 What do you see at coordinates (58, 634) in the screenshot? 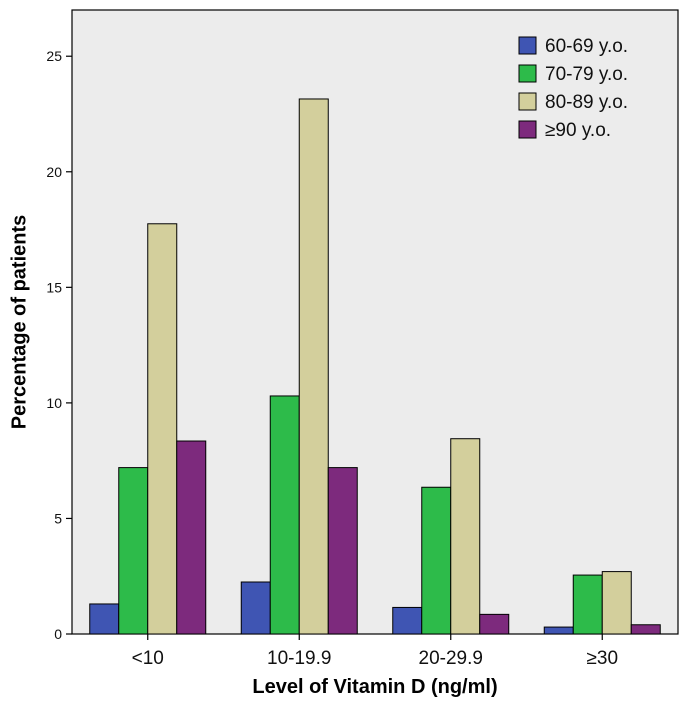
I see `y-tick-label: 0` at bounding box center [58, 634].